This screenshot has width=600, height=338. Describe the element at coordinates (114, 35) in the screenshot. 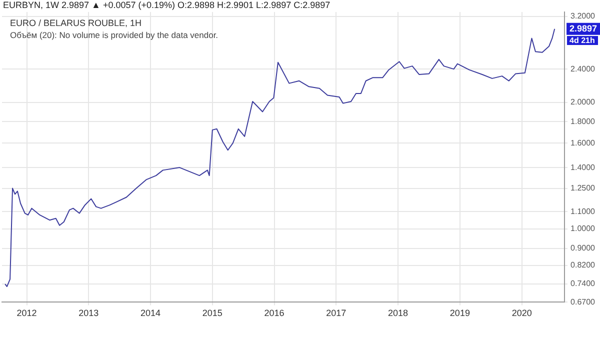

I see `annotation: Объём (20): No volume is provided by the data vendor.` at that location.